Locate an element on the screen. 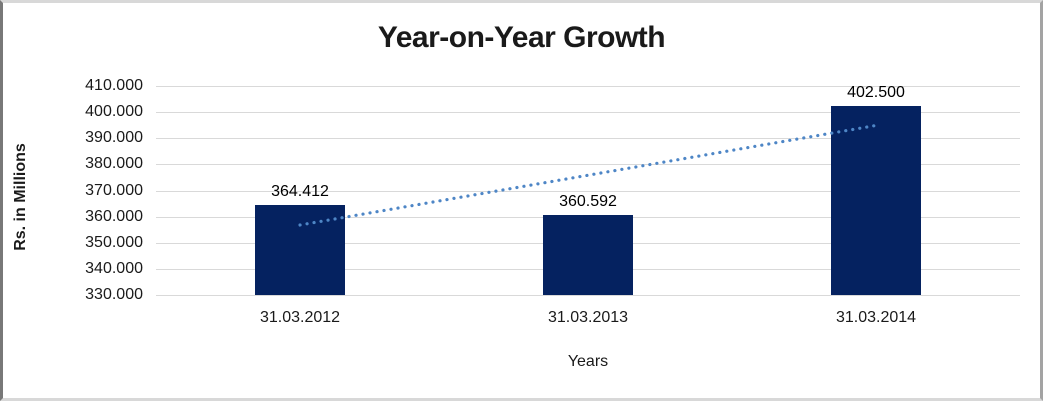 Image resolution: width=1043 pixels, height=401 pixels. x-category-label: 31.03.2014 is located at coordinates (876, 317).